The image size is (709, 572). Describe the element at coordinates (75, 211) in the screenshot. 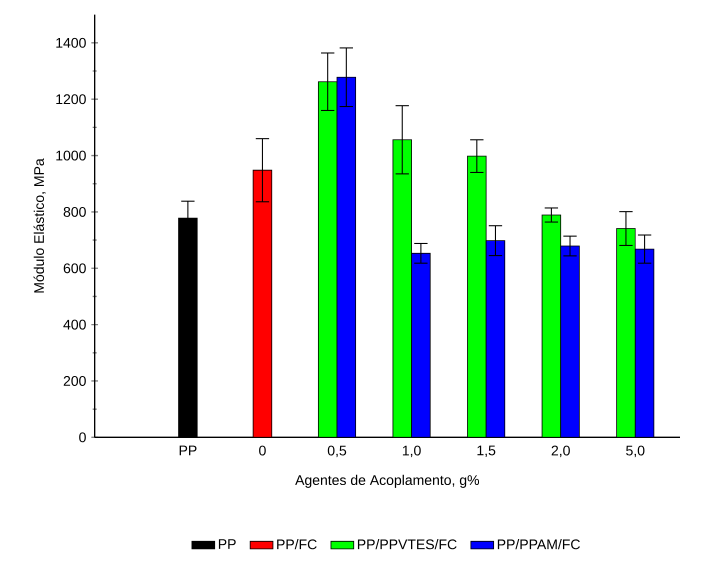

I see `y-tick-label: 800` at that location.